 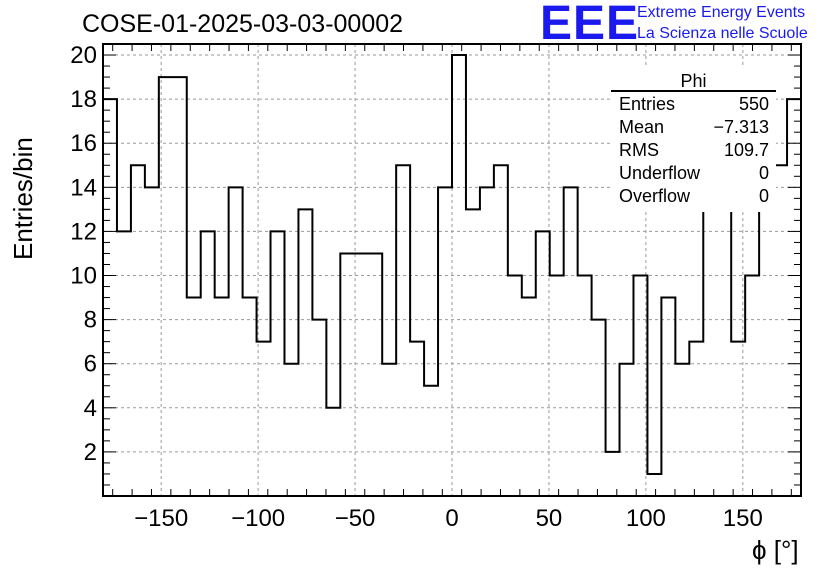 I want to click on y-tick-label: 10, so click(x=83, y=276).